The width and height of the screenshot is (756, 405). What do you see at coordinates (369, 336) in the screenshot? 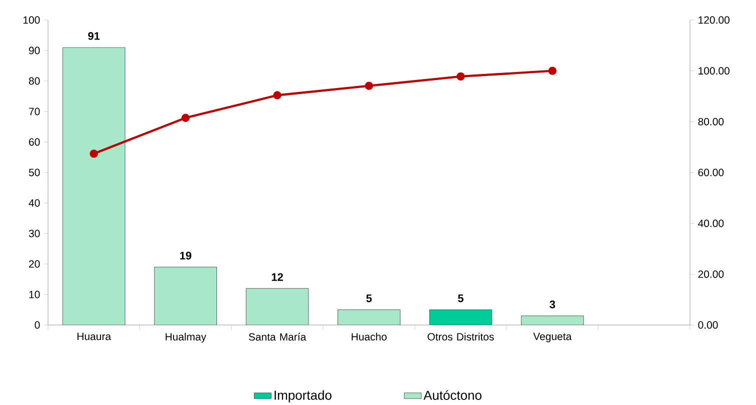
I see `x-tick-label: Huacho` at bounding box center [369, 336].